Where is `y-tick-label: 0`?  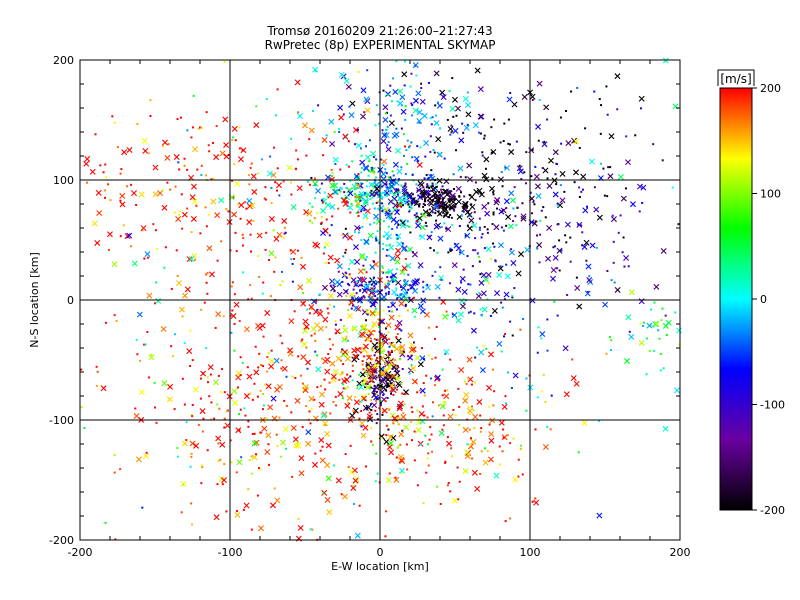 y-tick-label: 0 is located at coordinates (70, 300).